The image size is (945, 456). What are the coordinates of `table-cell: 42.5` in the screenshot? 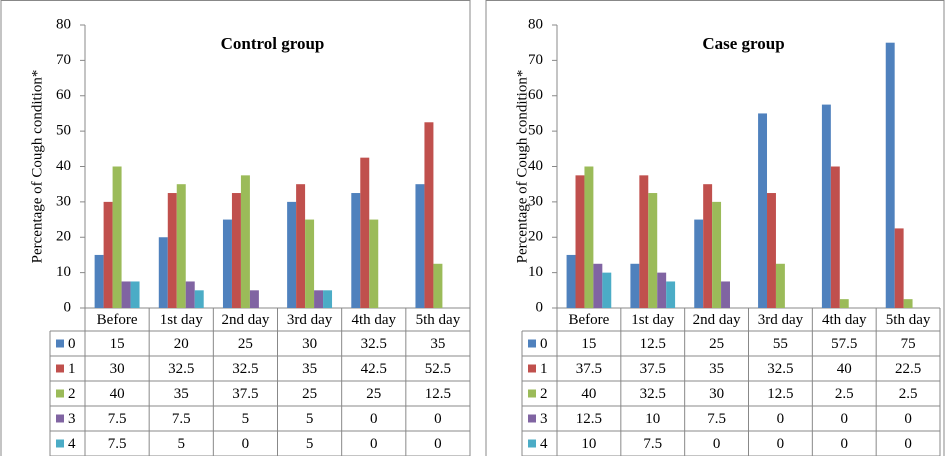 It's located at (374, 369).